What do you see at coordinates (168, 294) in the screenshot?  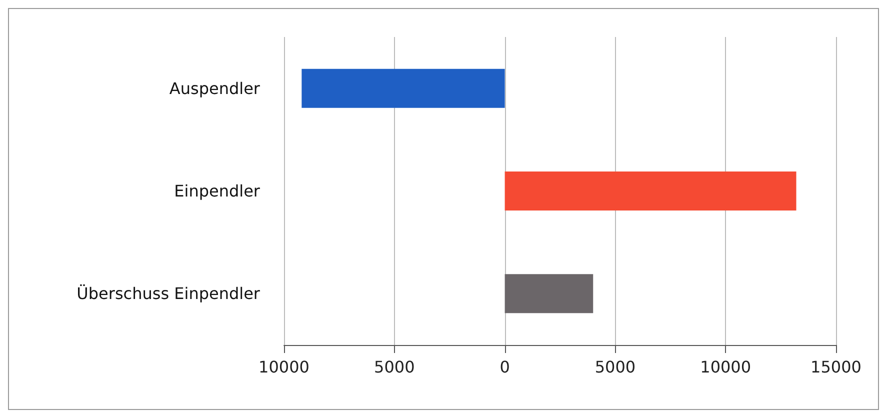 I see `y-tick-label: Überschuss Einpendler` at bounding box center [168, 294].